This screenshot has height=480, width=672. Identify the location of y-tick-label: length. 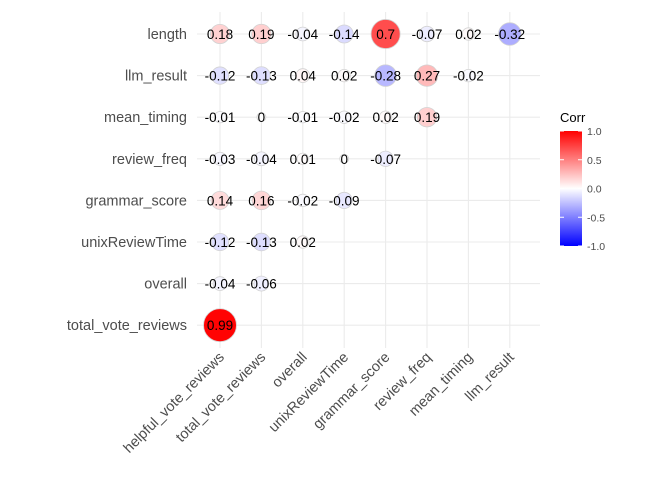
(167, 35).